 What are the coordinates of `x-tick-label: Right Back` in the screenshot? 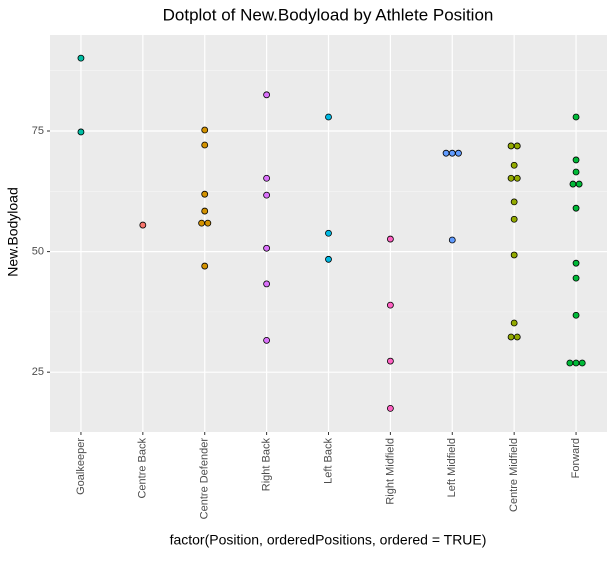 It's located at (267, 465).